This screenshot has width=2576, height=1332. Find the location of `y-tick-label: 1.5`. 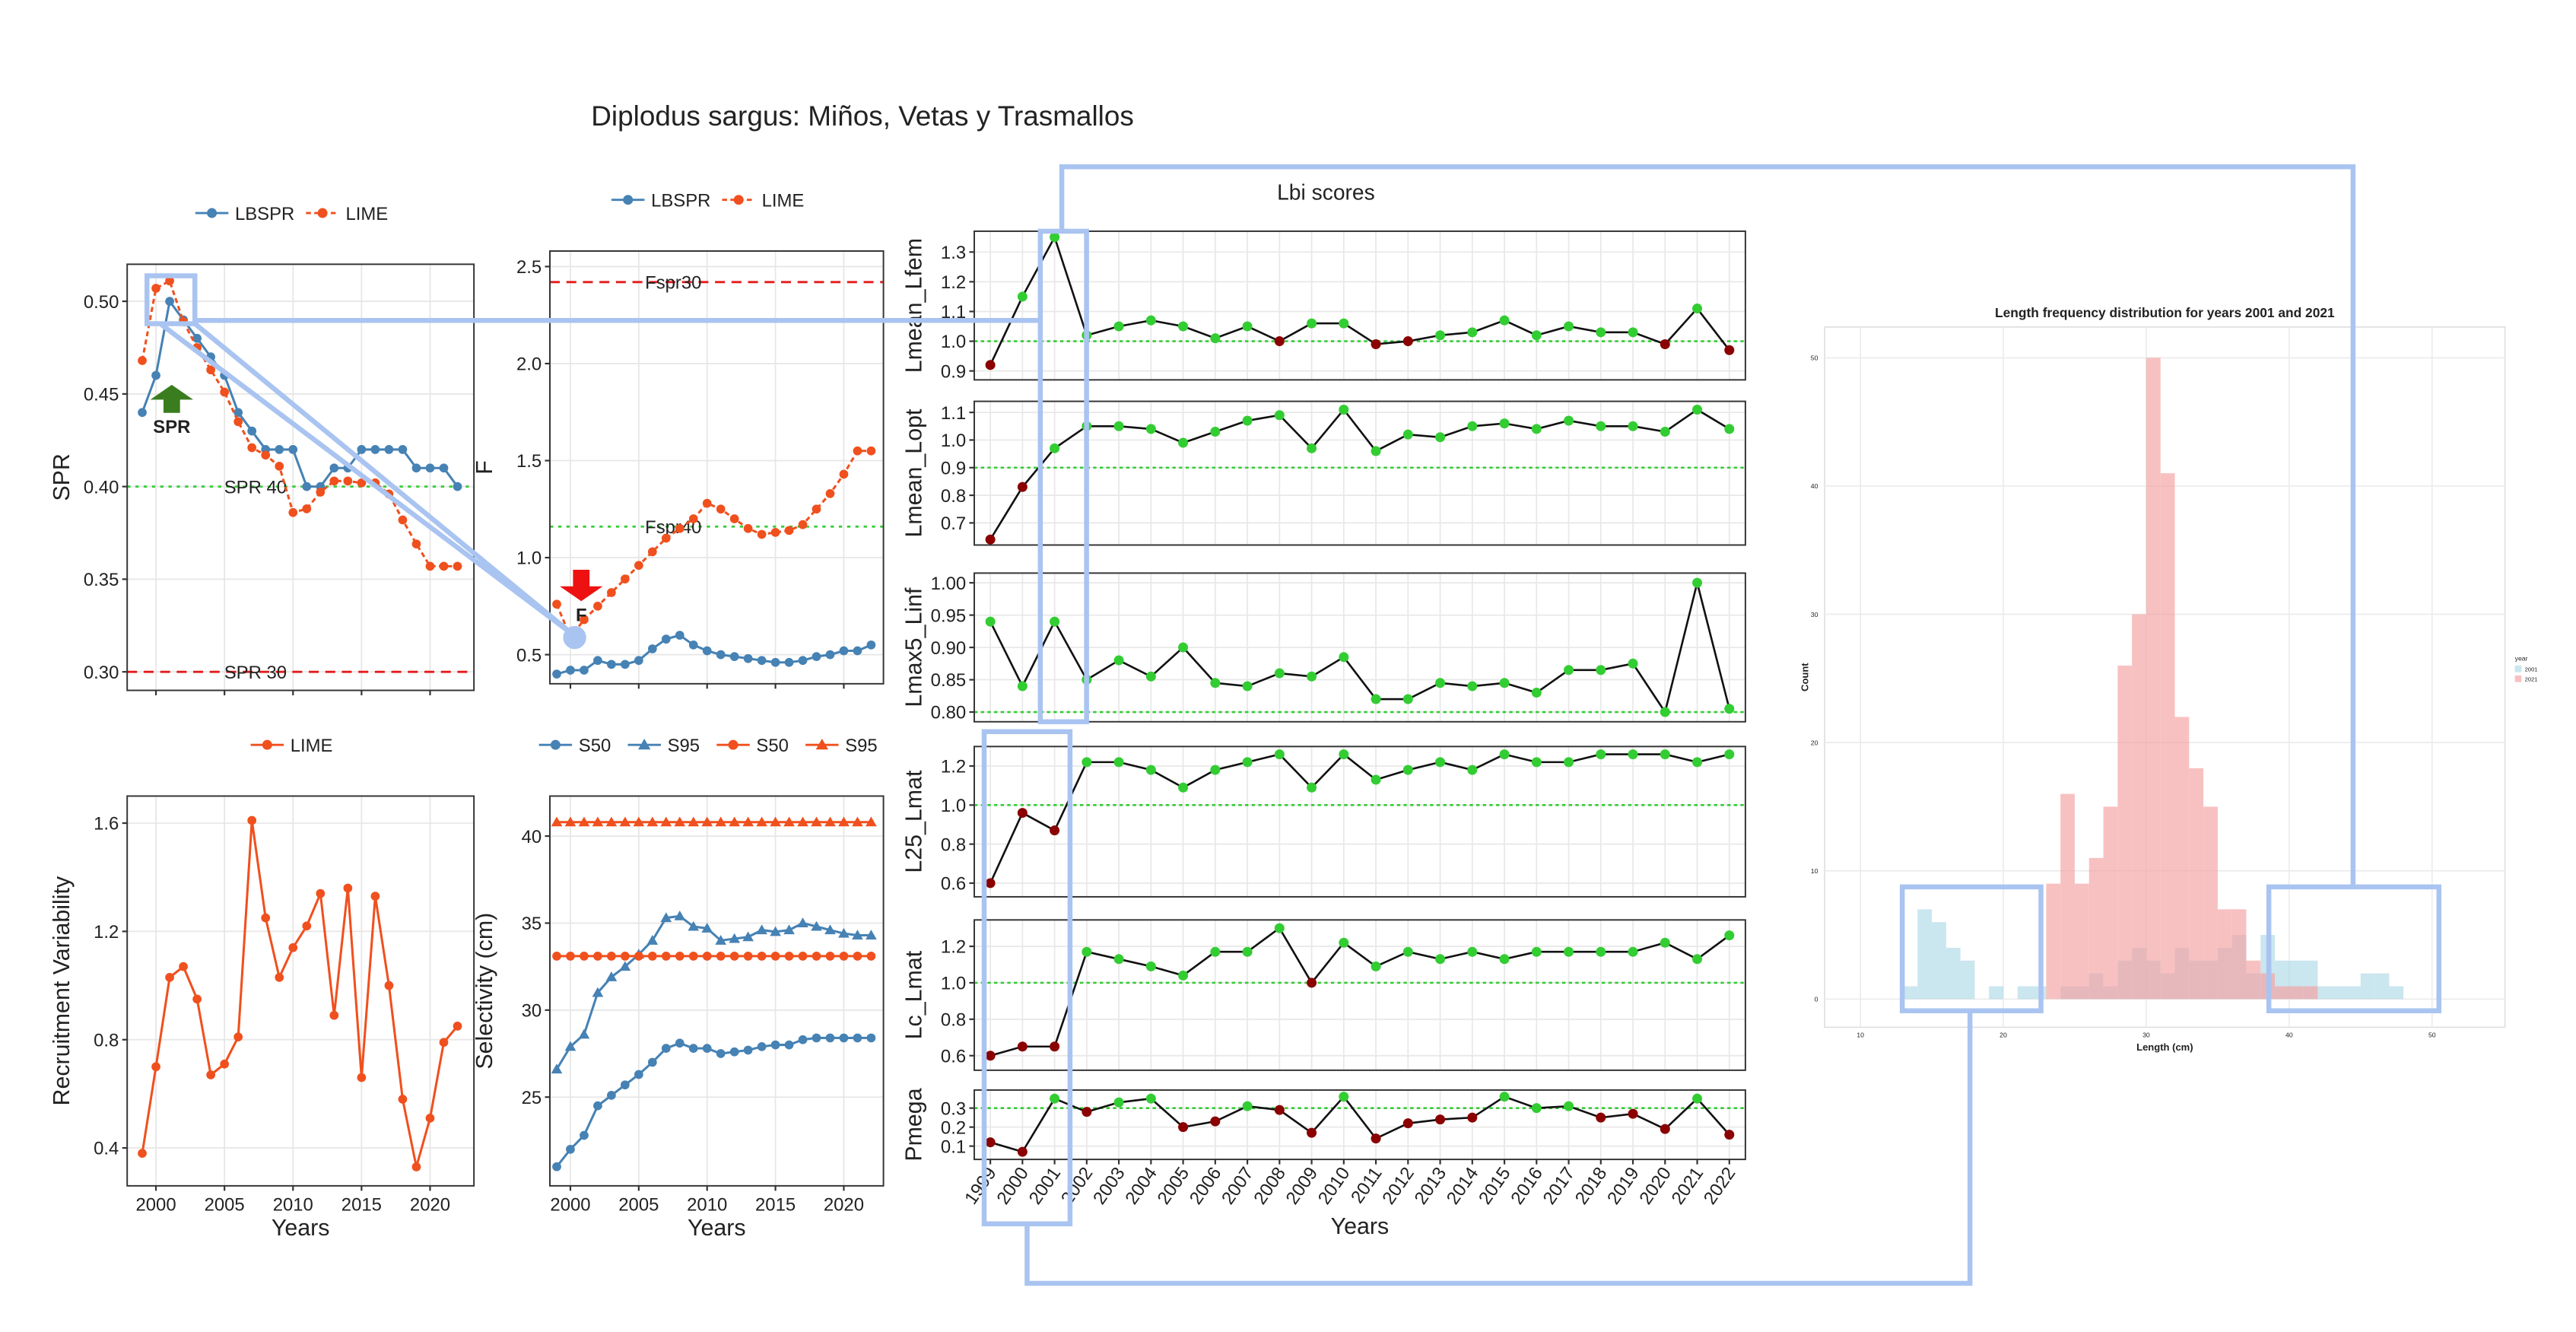

y-tick-label: 1.5 is located at coordinates (529, 461).